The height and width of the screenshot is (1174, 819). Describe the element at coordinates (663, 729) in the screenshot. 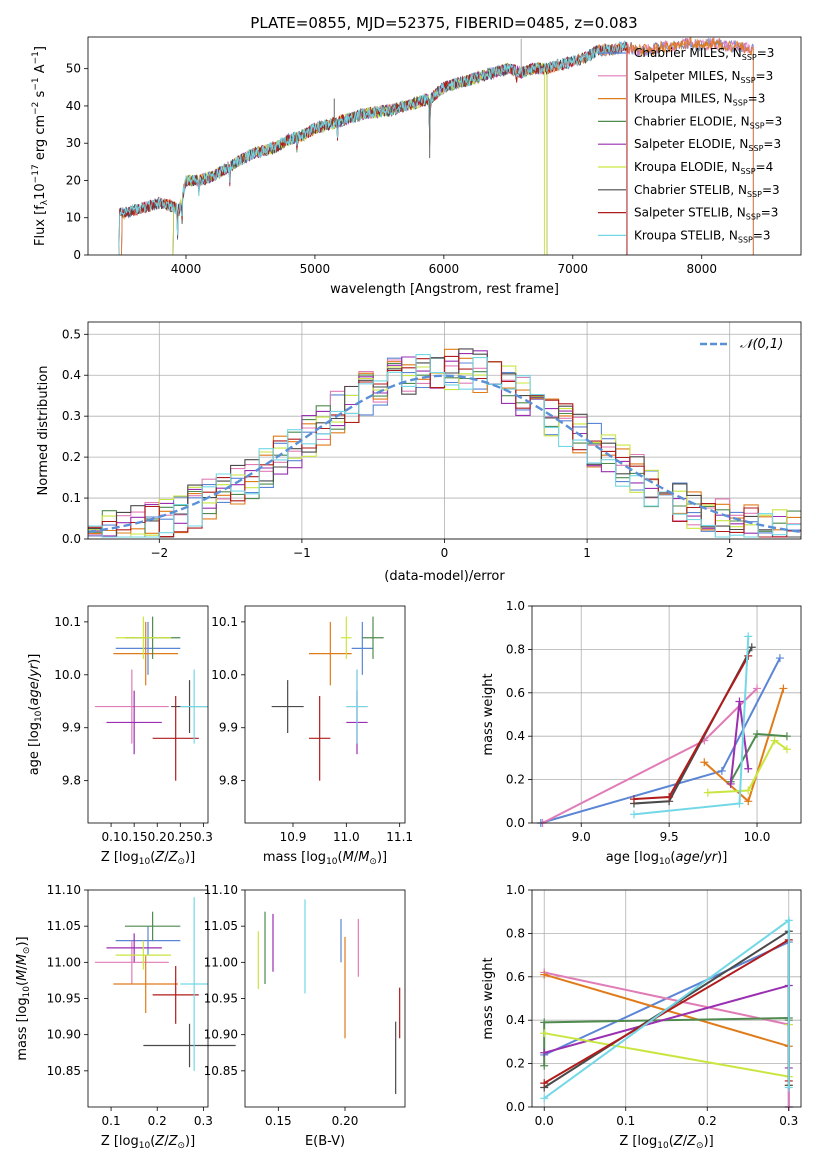

I see `weight_vs_age-marks` at that location.